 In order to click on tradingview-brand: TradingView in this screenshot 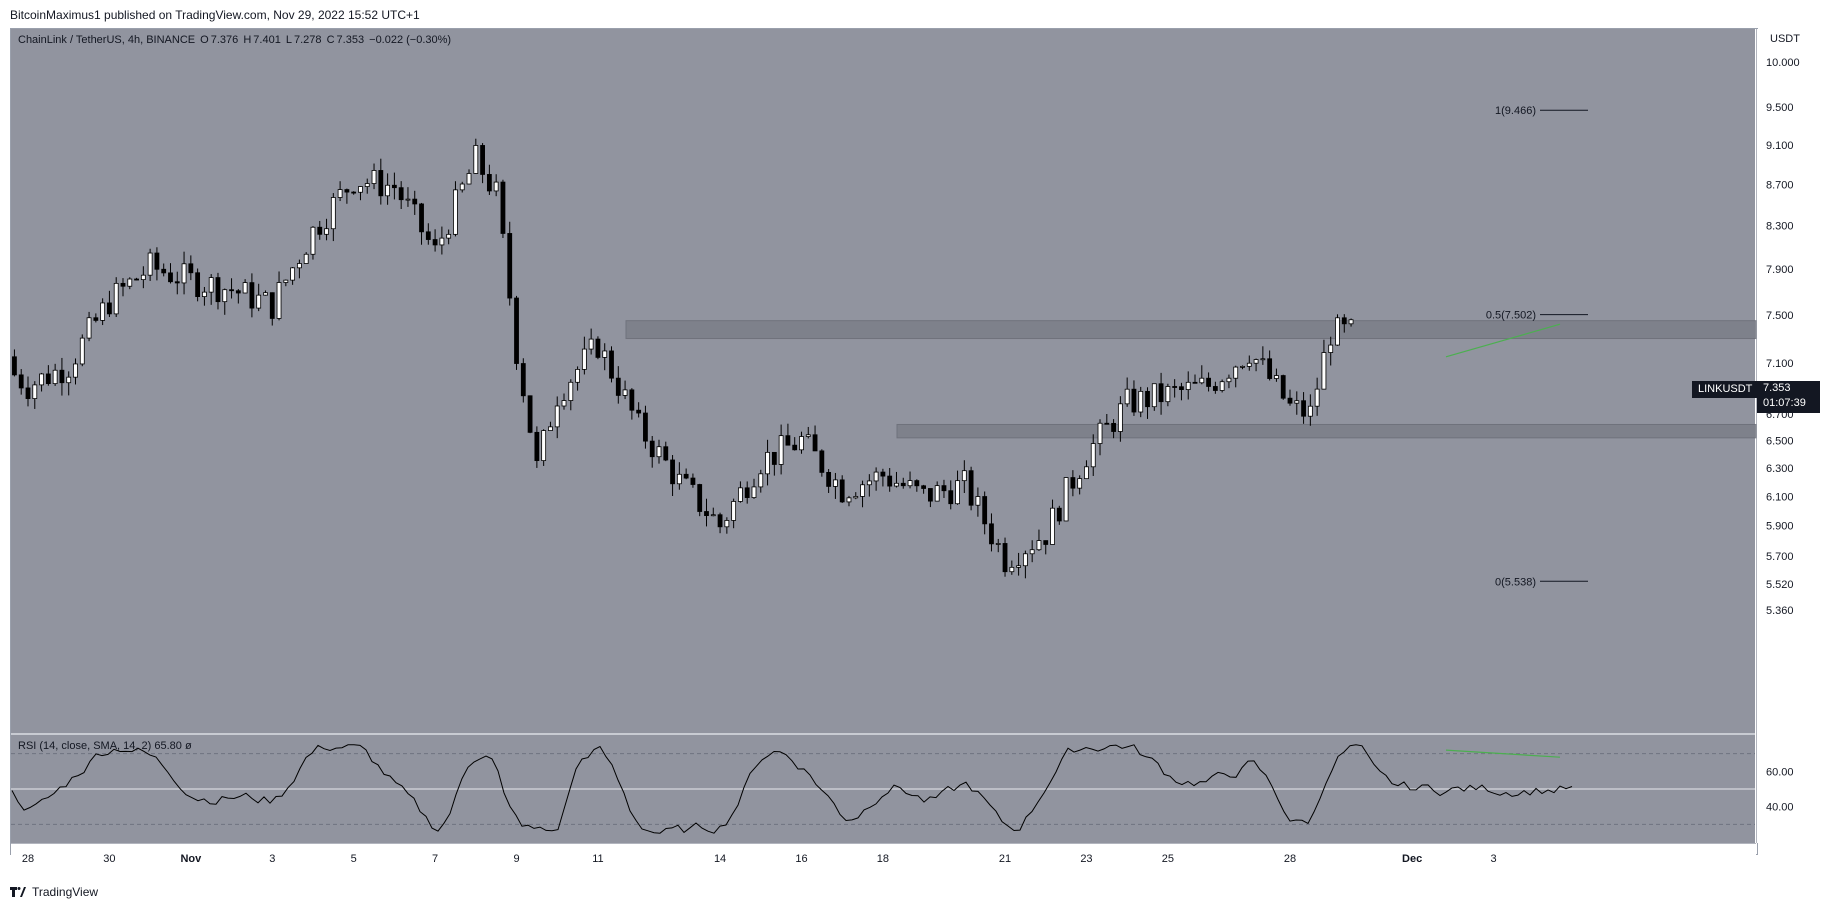, I will do `click(65, 892)`.